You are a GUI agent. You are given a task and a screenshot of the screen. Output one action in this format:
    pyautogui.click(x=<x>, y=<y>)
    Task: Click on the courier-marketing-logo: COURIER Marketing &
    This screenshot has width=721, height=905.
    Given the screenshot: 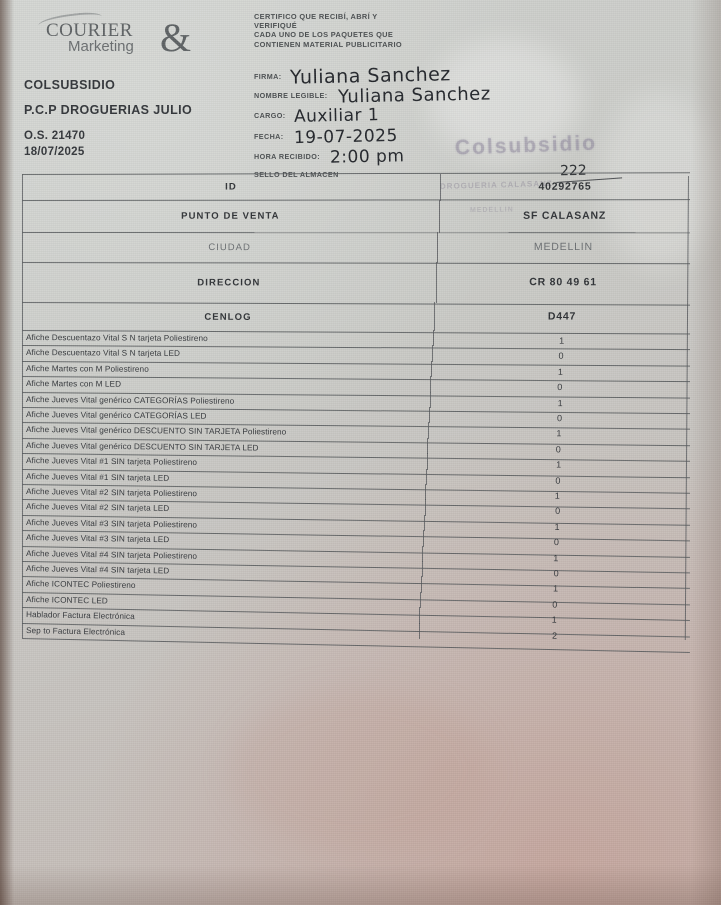 What is the action you would take?
    pyautogui.click(x=115, y=35)
    